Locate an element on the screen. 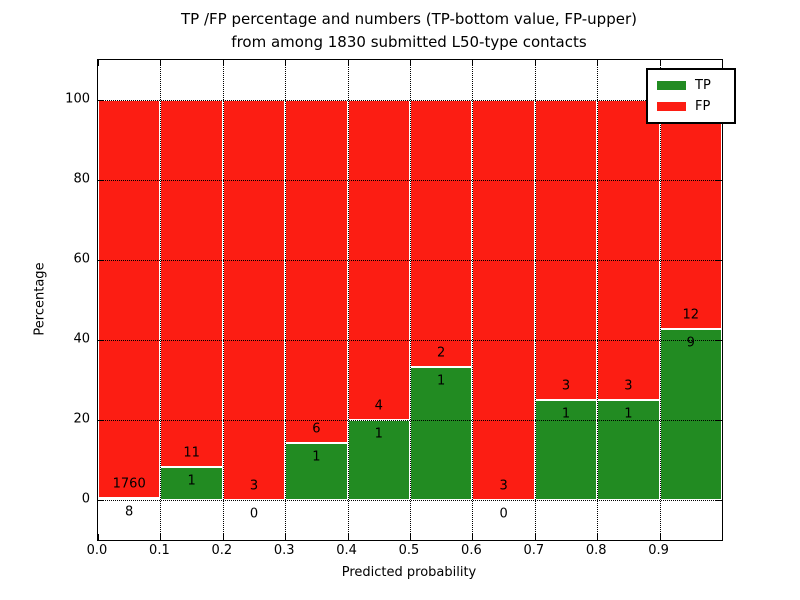 This screenshot has height=600, width=800. fp-count-label: 4 is located at coordinates (378, 406).